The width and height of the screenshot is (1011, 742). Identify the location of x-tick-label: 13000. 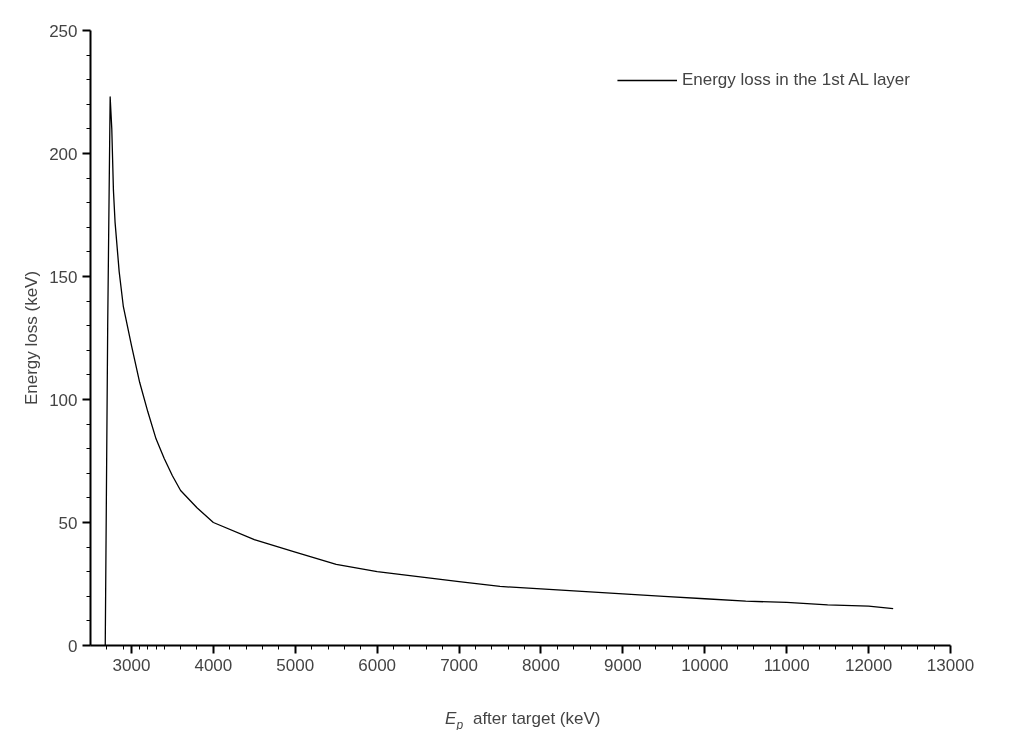
(950, 665).